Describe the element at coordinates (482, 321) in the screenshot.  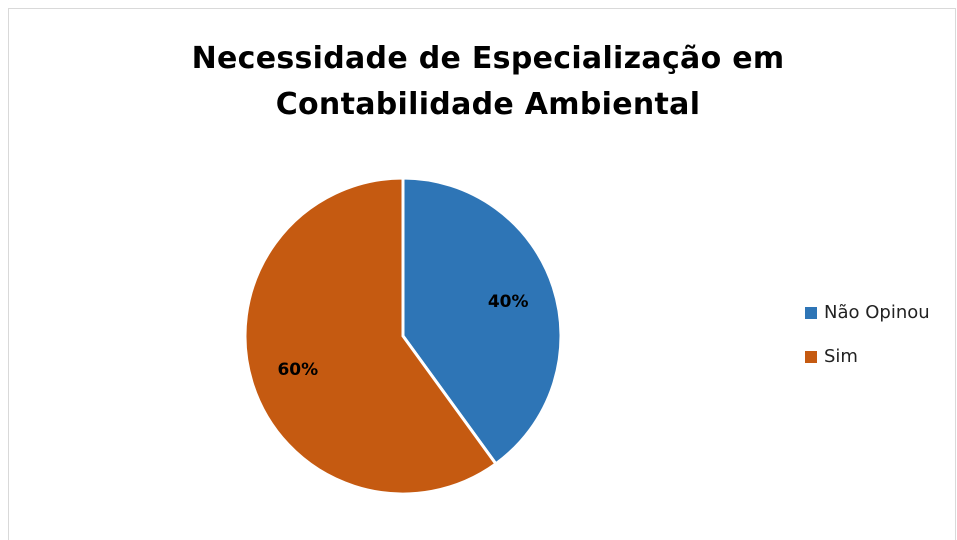
I see `pie-slice` at that location.